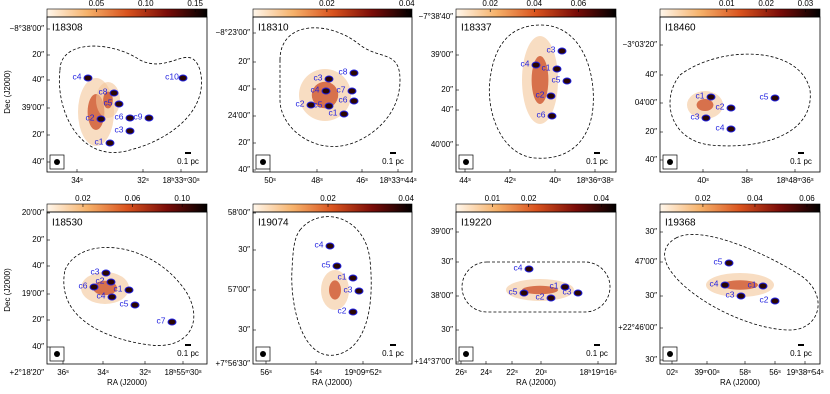 Image resolution: width=830 pixels, height=394 pixels. I want to click on x-tick-label: 44ˢ, so click(465, 180).